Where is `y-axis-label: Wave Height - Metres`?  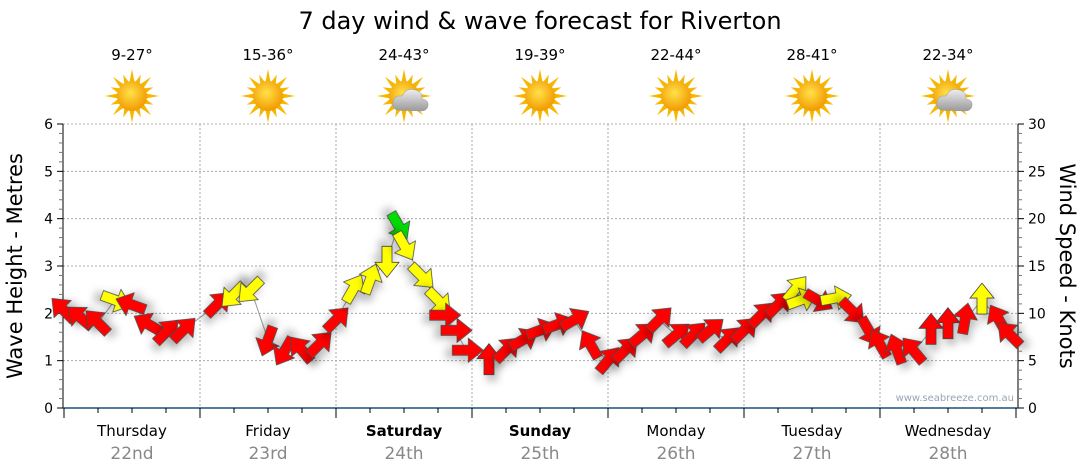 y-axis-label: Wave Height - Metres is located at coordinates (15, 266).